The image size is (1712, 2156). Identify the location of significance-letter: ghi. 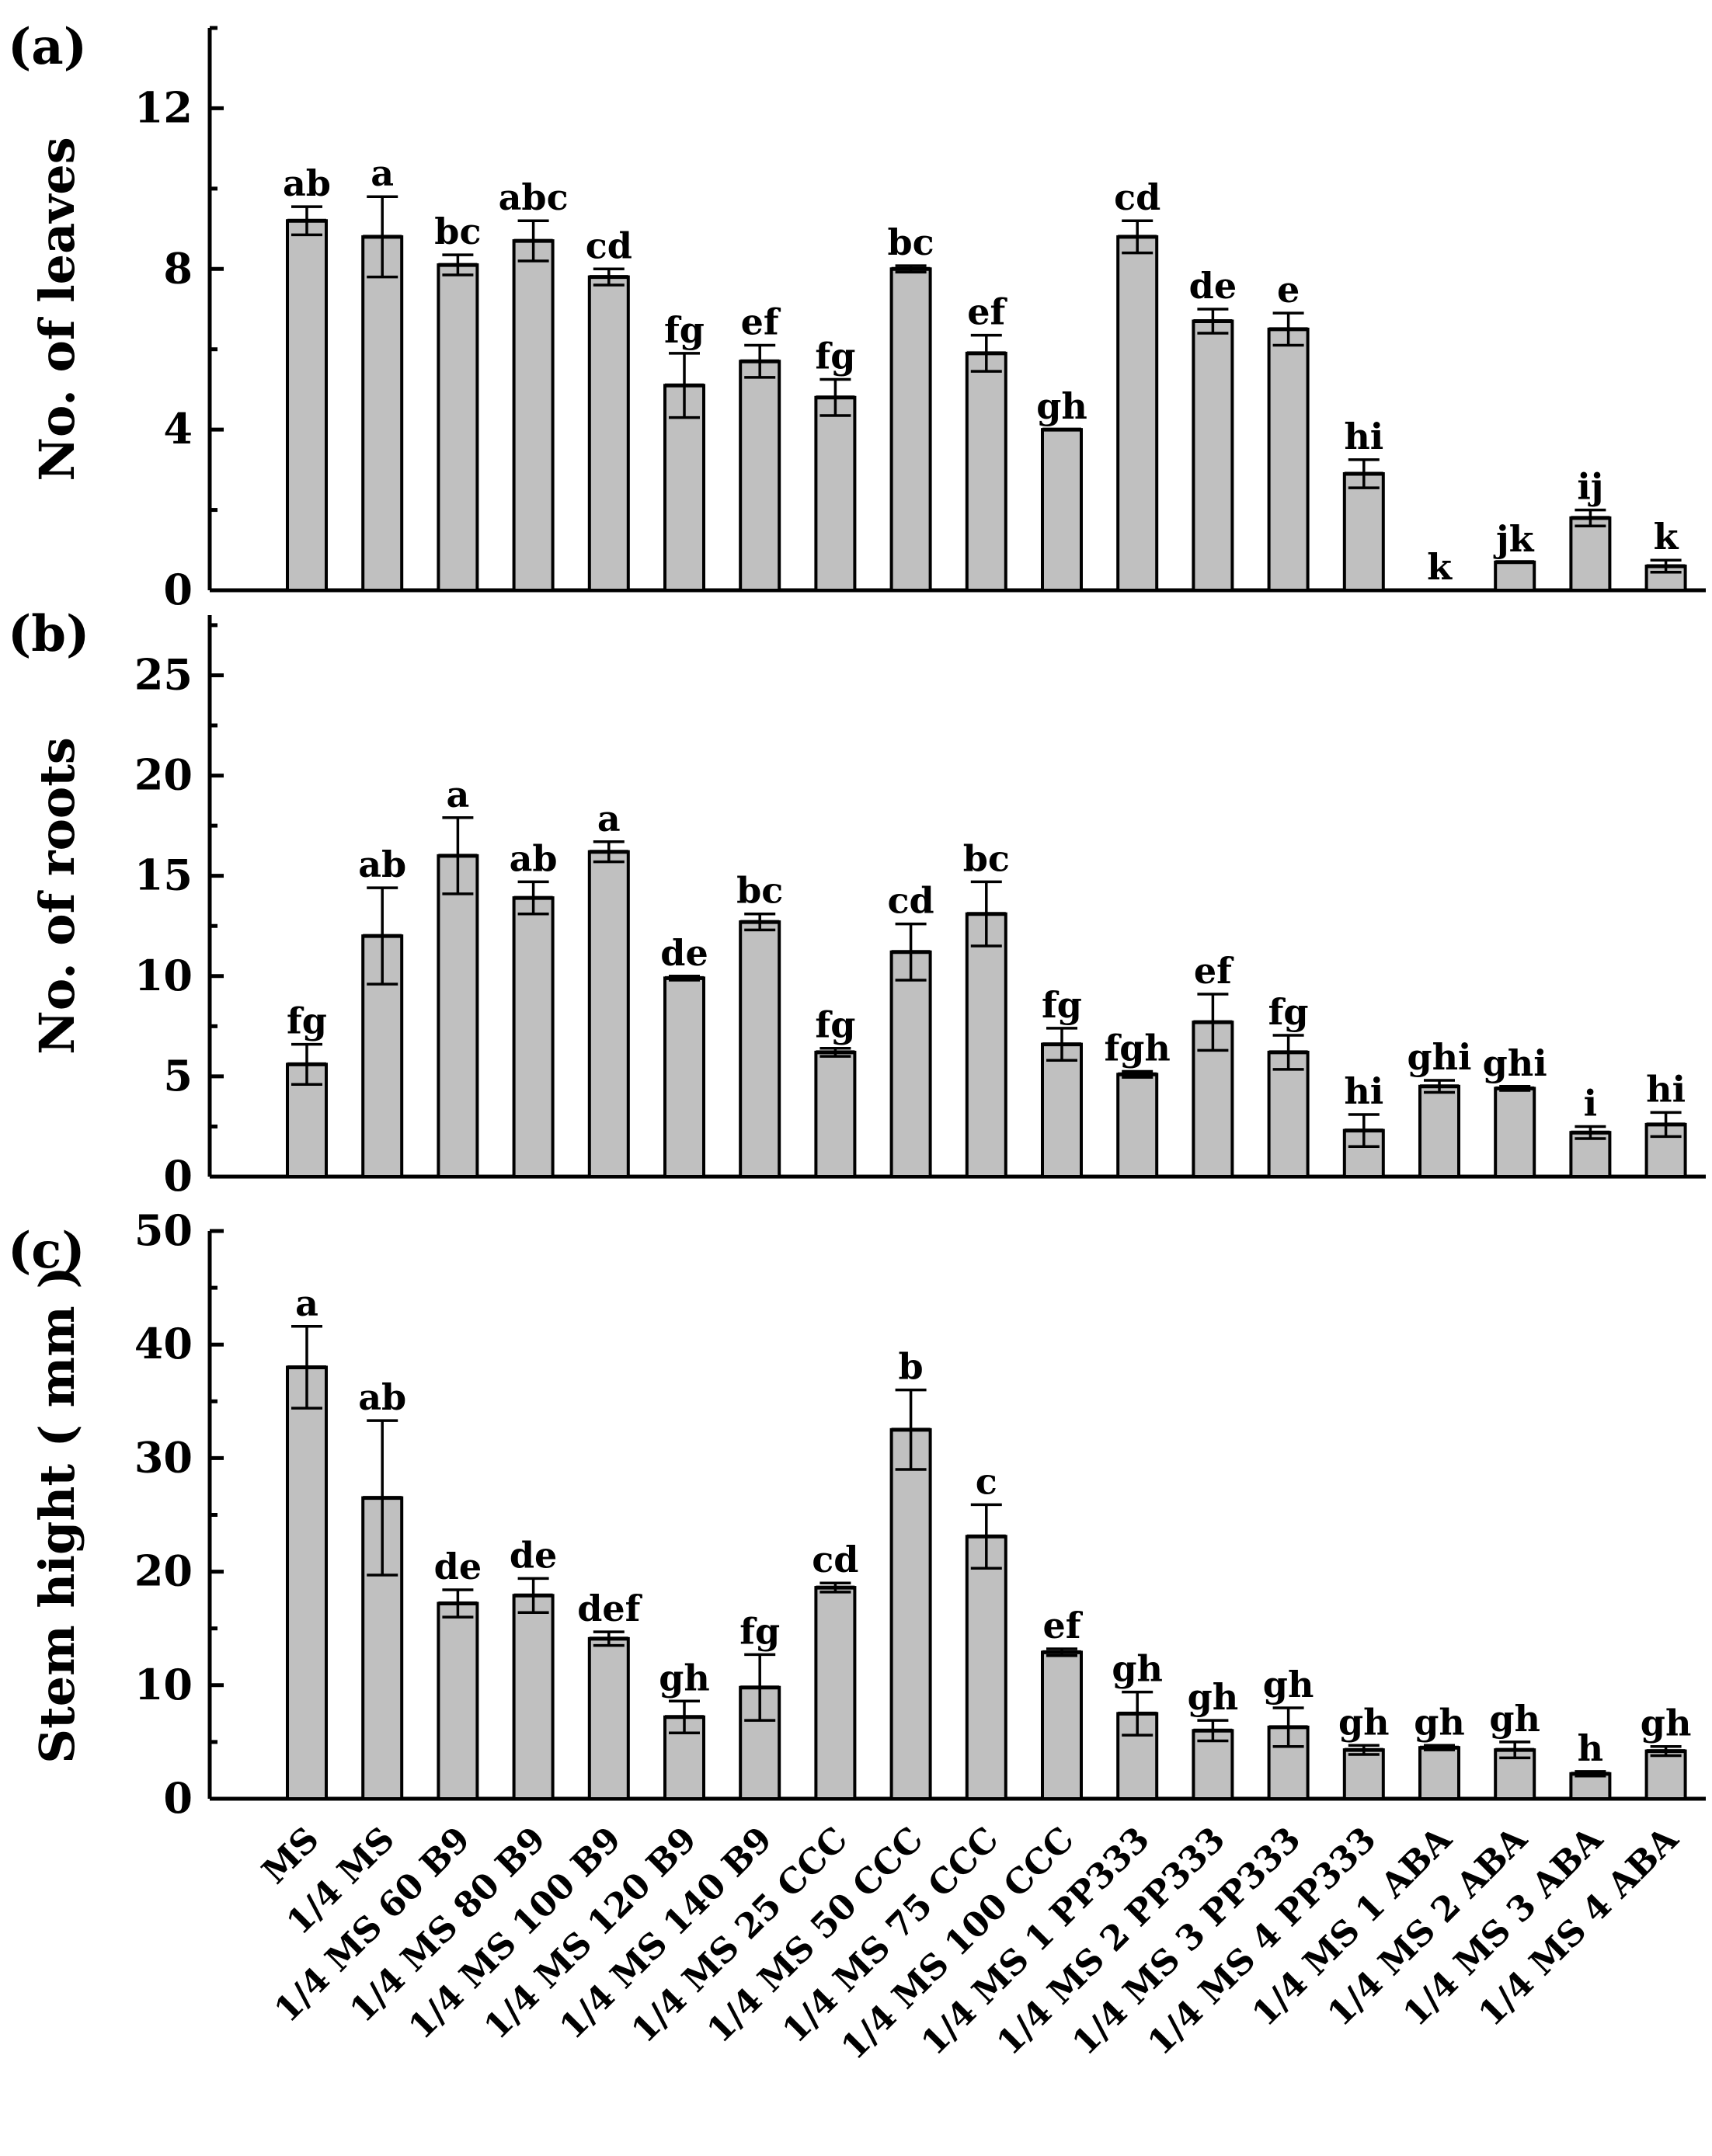
(1515, 1063).